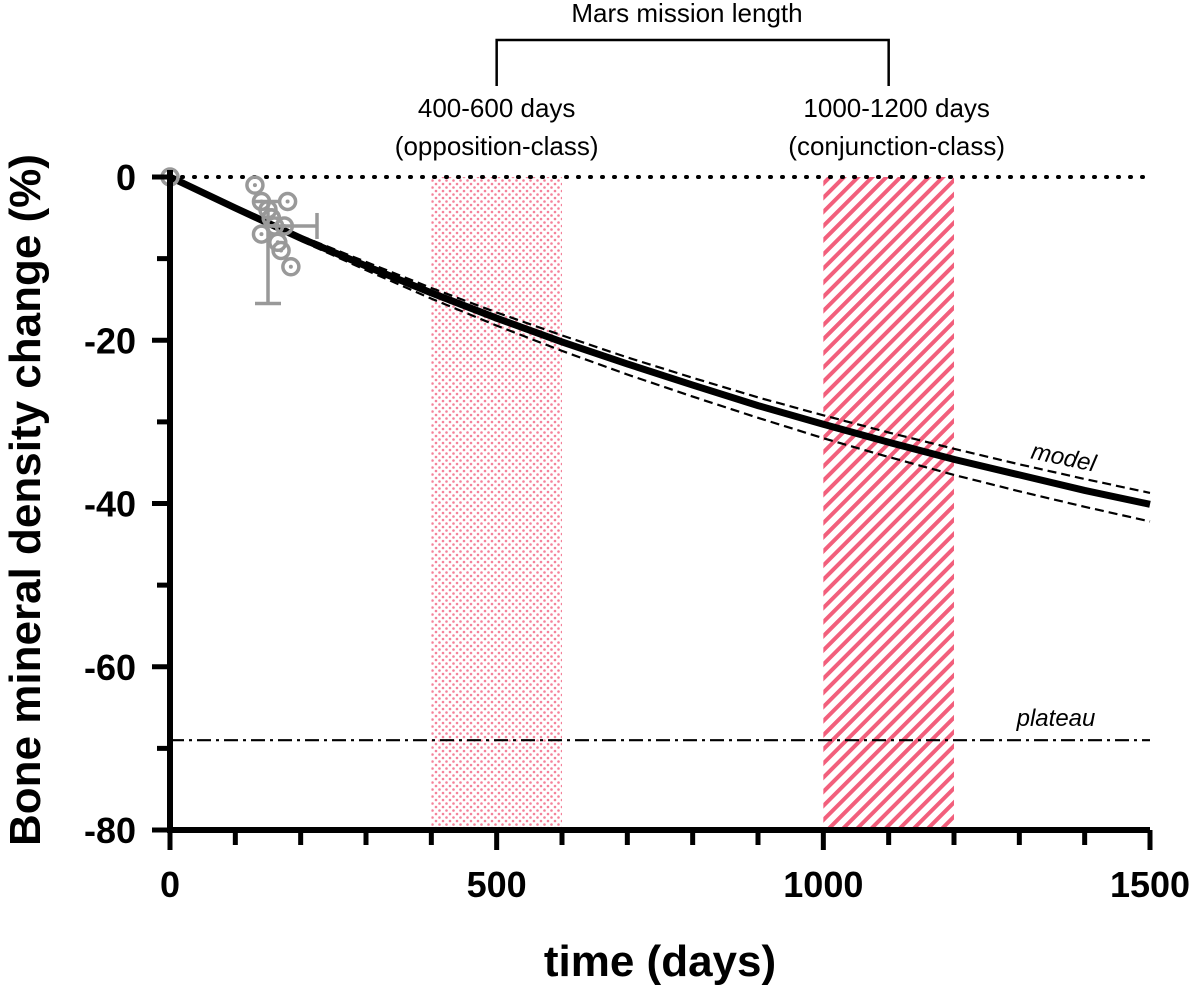 The width and height of the screenshot is (1200, 998). Describe the element at coordinates (110, 830) in the screenshot. I see `y-tick-label: -80` at that location.